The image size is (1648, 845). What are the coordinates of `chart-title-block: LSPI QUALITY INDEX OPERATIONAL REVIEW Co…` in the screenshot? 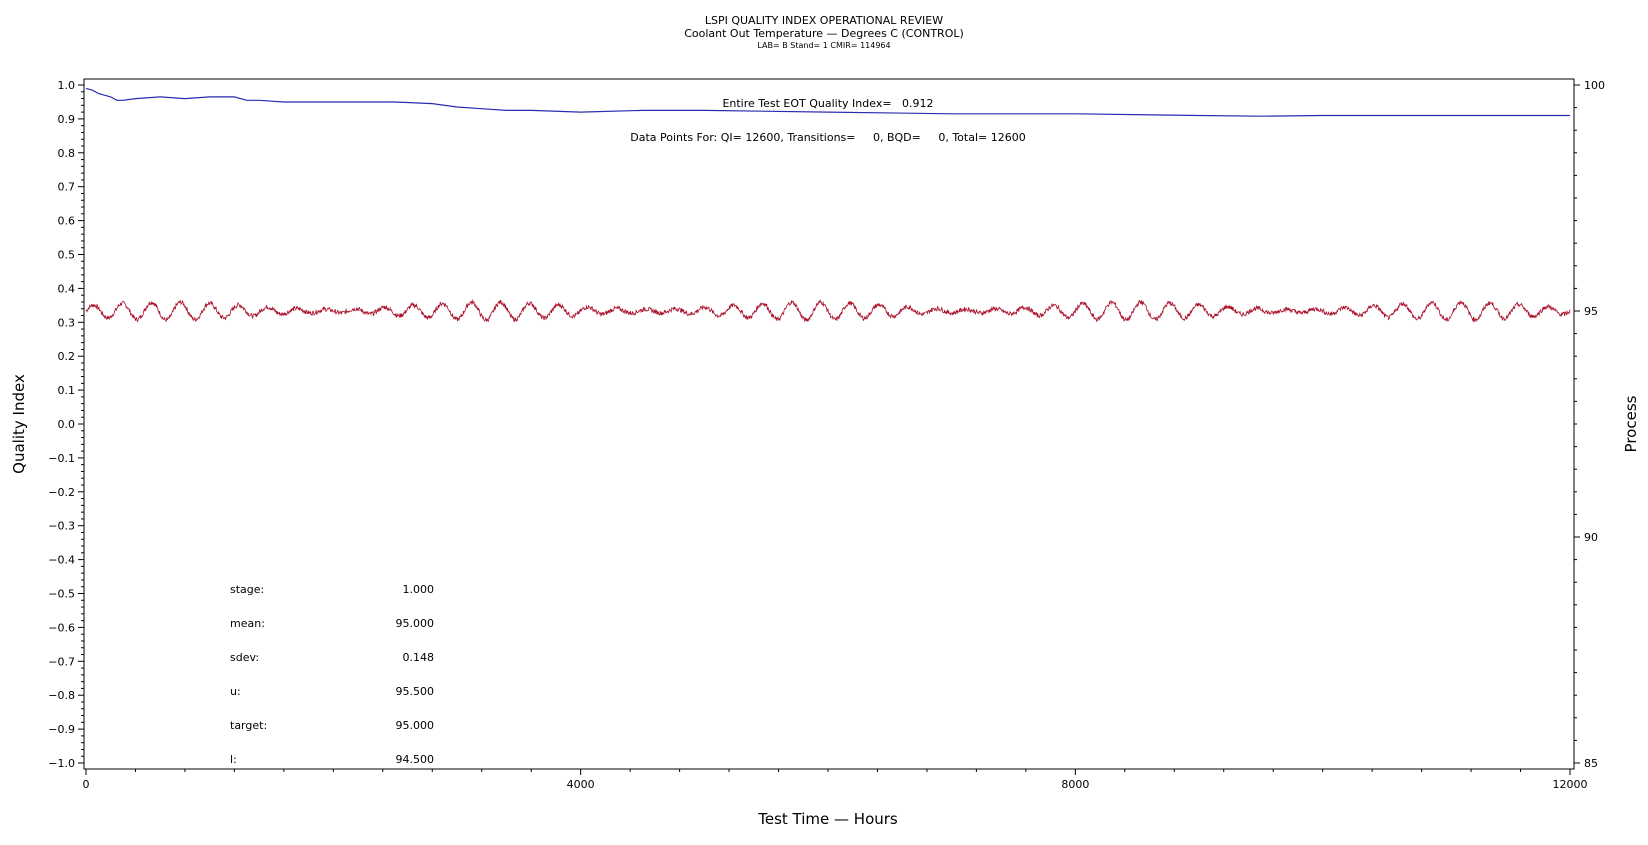 It's located at (824, 32).